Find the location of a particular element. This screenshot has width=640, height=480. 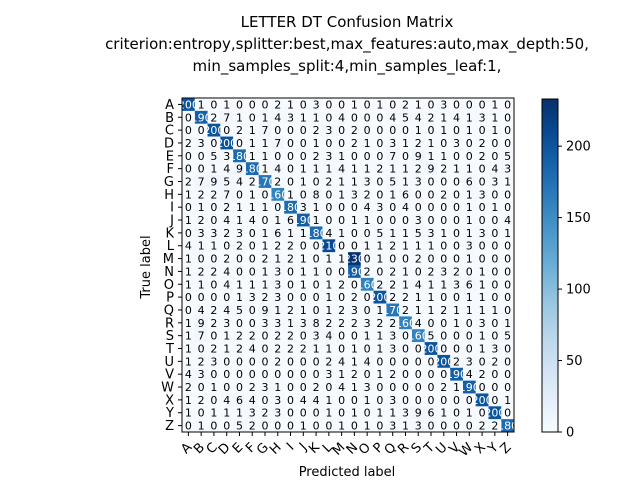

y-tick-label: Z is located at coordinates (169, 426).